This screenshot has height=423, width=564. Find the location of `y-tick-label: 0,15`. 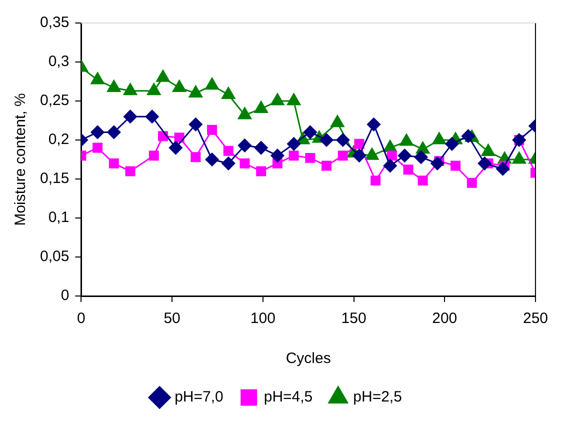

y-tick-label: 0,15 is located at coordinates (55, 179).